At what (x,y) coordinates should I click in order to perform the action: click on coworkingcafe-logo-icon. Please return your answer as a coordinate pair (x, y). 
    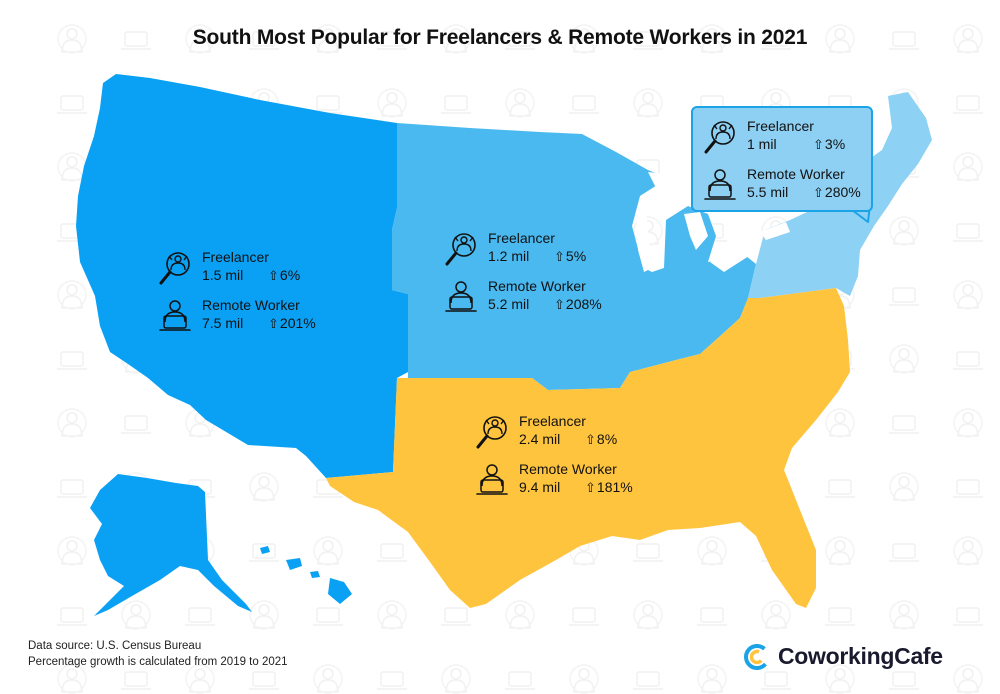
    Looking at the image, I should click on (757, 656).